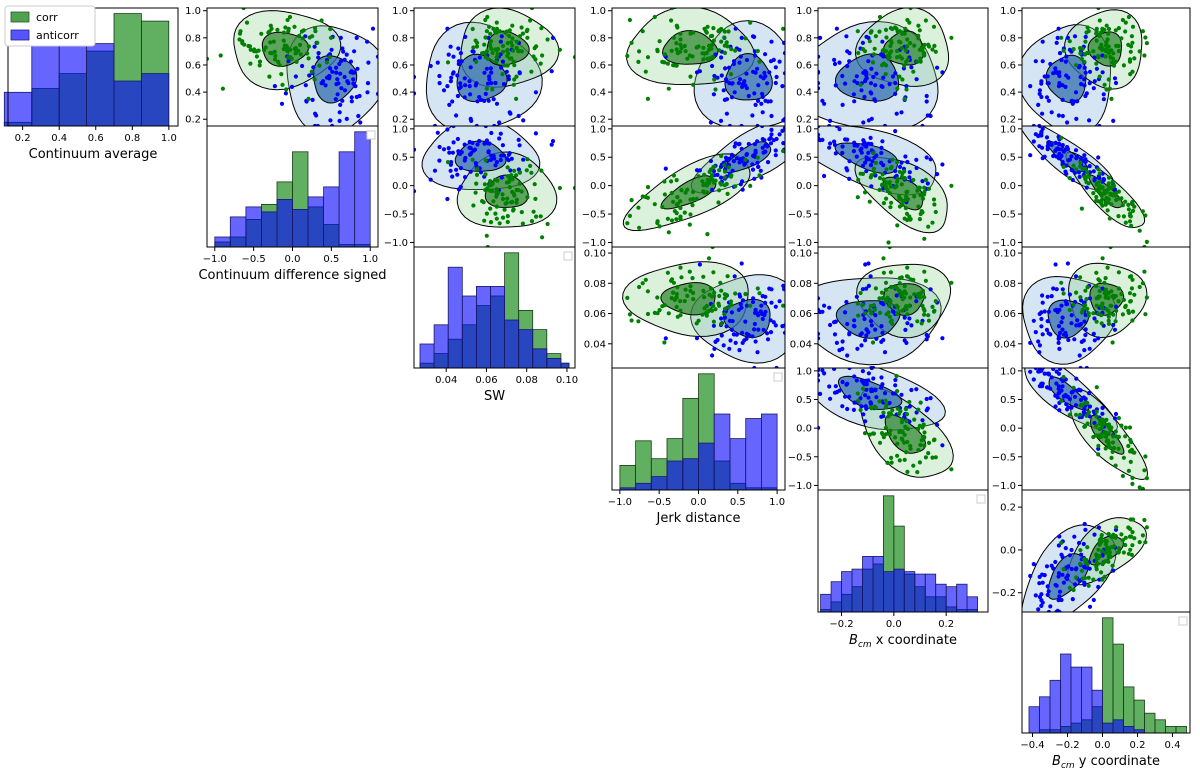 The height and width of the screenshot is (772, 1200). What do you see at coordinates (595, 314) in the screenshot?
I see `y-tick-label: 0.06` at bounding box center [595, 314].